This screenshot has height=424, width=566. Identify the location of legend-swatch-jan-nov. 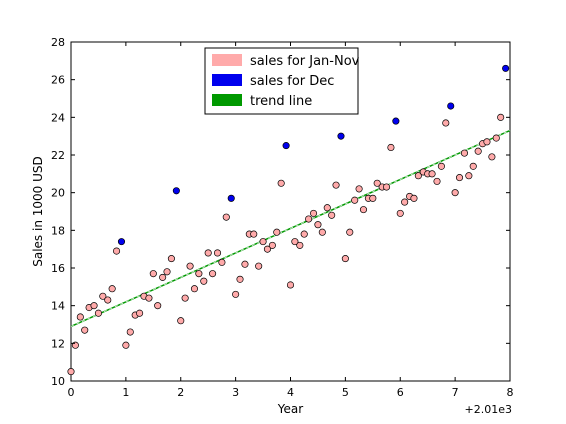
(227, 60).